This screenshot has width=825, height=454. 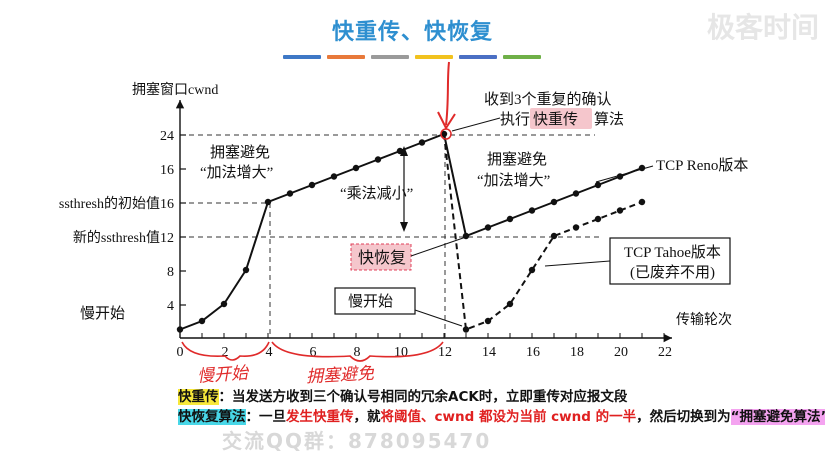 I want to click on y-tick-label: 8, so click(x=170, y=272).